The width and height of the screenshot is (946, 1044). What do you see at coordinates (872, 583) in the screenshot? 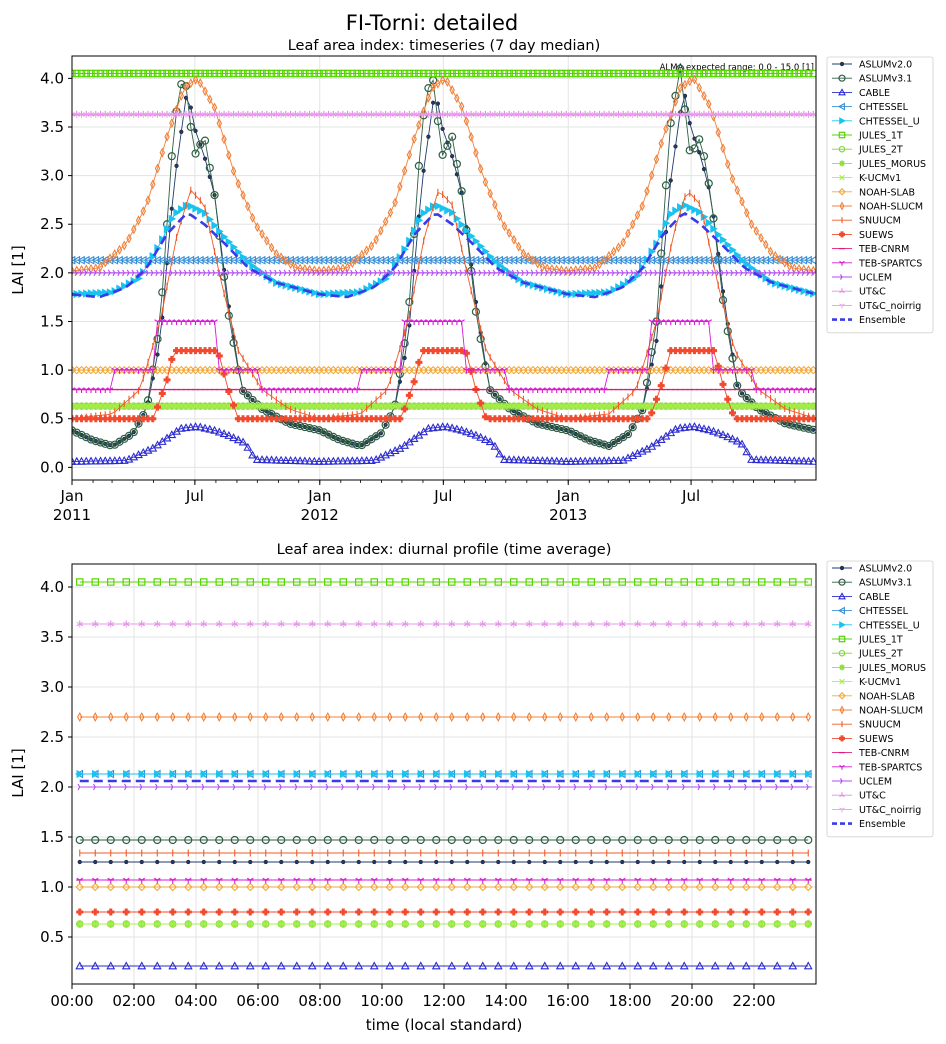
I see `legend-item-aslumv3-1: ASLUMv3.1` at bounding box center [872, 583].